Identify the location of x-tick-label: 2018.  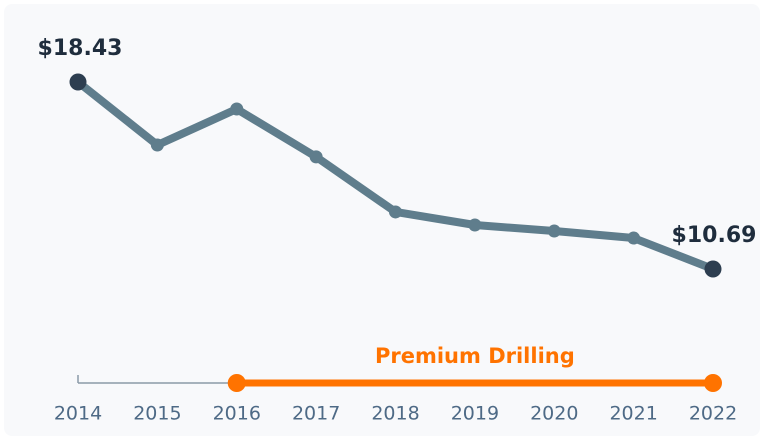
(395, 414).